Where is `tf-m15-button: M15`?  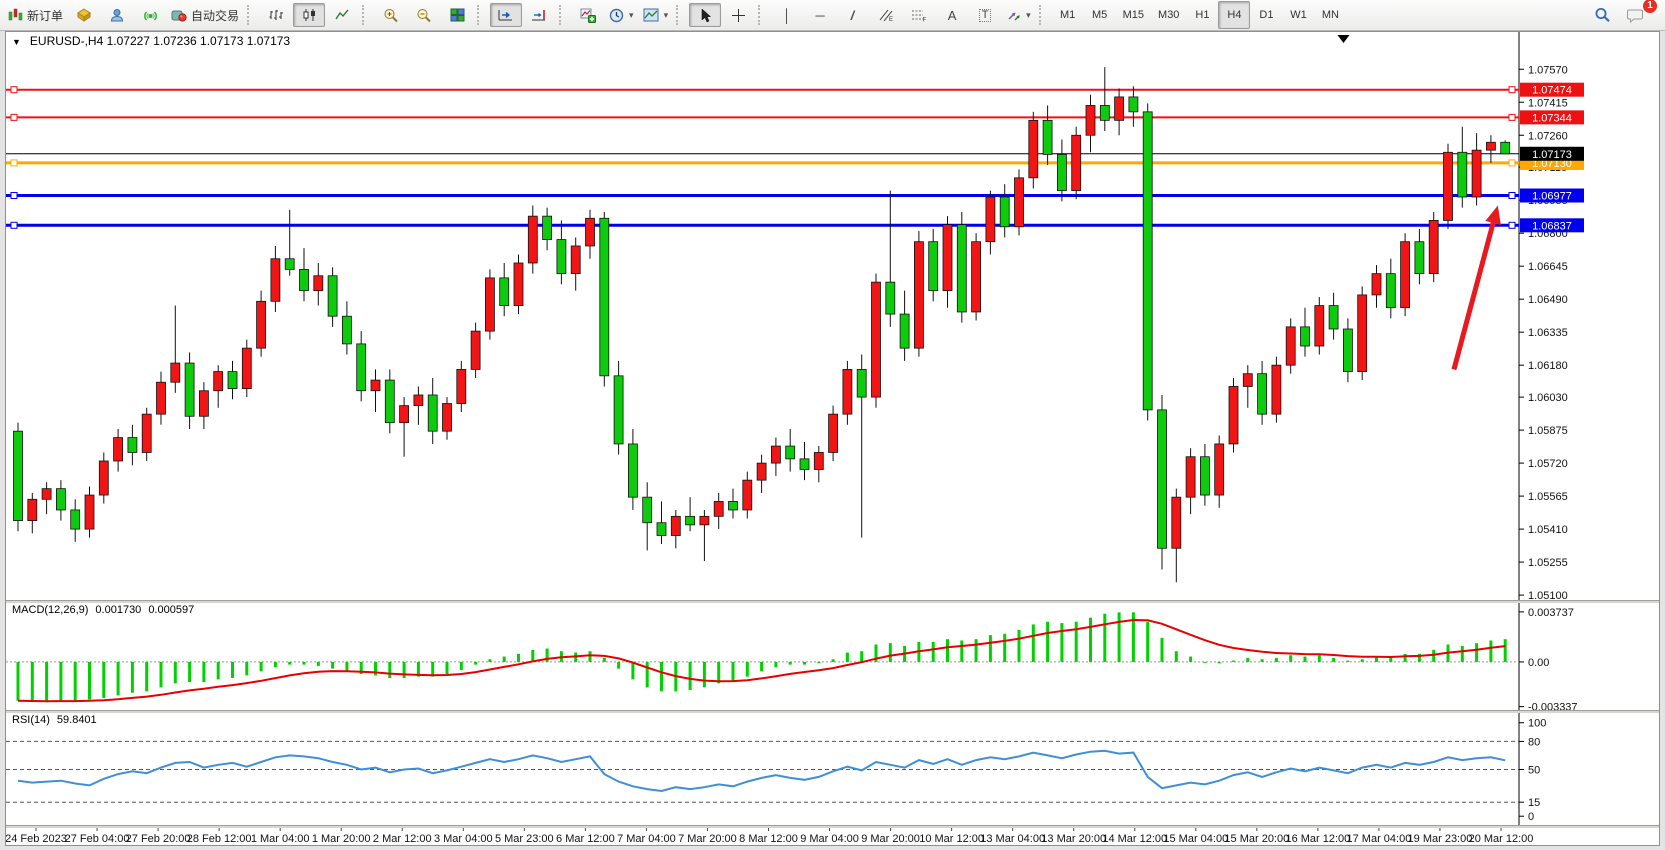 tf-m15-button: M15 is located at coordinates (1133, 15).